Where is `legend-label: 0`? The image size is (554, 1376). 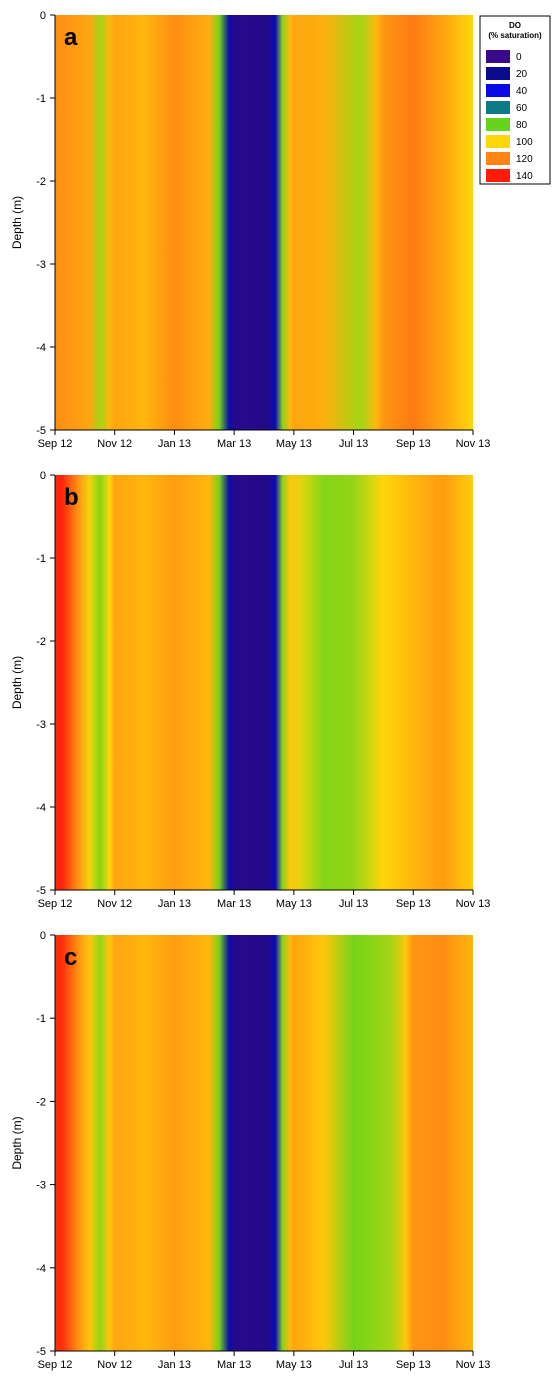
legend-label: 0 is located at coordinates (519, 57).